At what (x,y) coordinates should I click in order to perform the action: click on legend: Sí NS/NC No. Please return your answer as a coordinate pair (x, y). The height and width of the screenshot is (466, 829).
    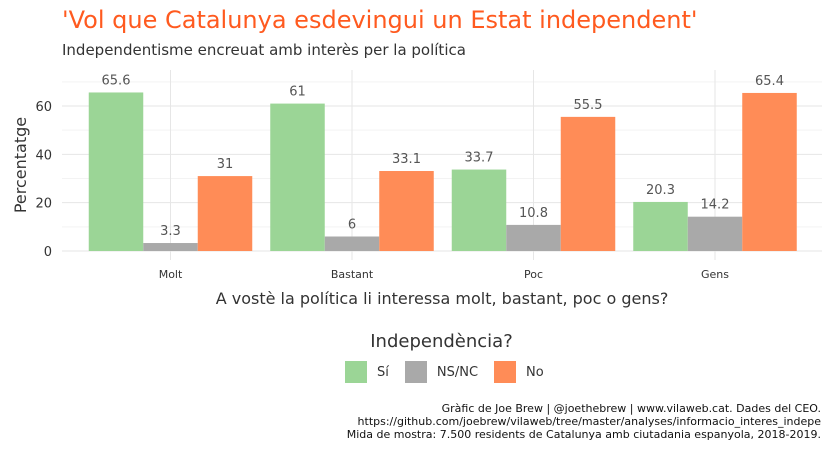
    Looking at the image, I should click on (452, 372).